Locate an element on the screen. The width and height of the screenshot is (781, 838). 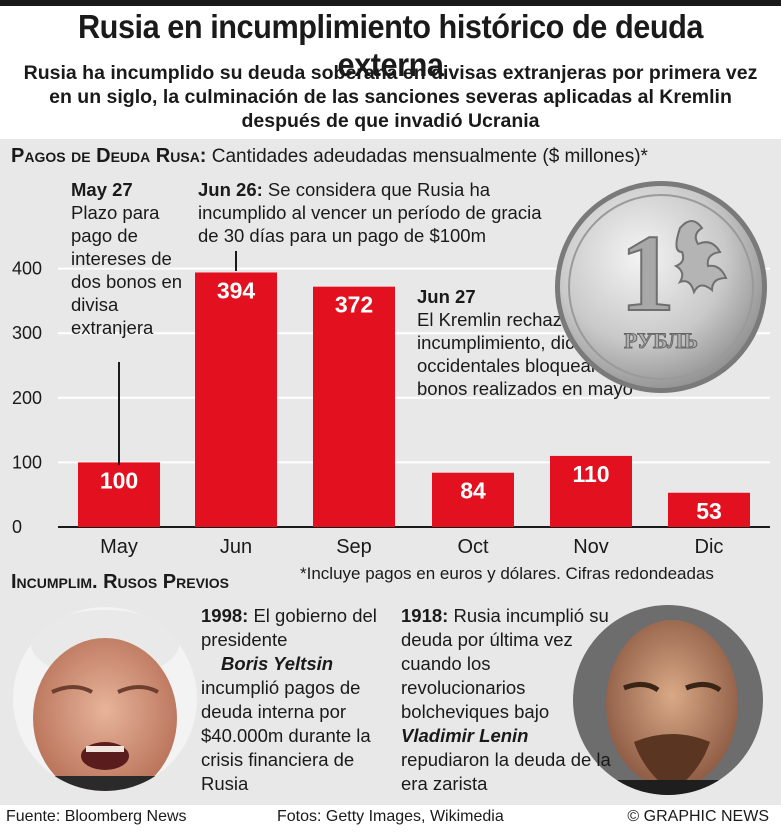
x-tick-label: Dic is located at coordinates (709, 547).